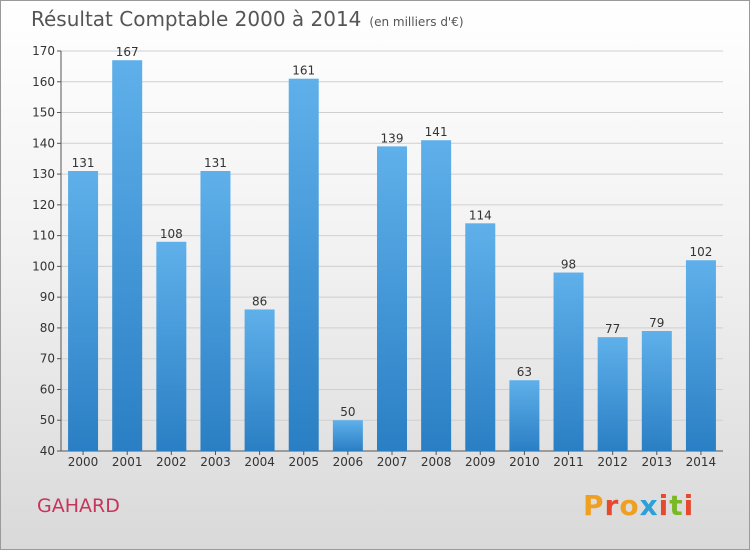 This screenshot has height=550, width=750. I want to click on y-tick-label: 60, so click(47, 389).